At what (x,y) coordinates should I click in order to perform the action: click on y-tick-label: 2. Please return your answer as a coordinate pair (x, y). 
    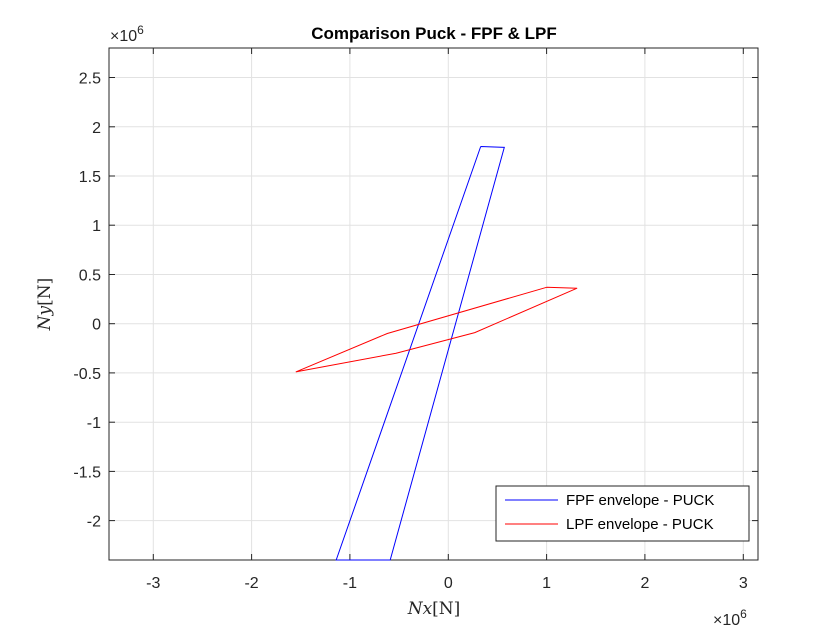
    Looking at the image, I should click on (96, 128).